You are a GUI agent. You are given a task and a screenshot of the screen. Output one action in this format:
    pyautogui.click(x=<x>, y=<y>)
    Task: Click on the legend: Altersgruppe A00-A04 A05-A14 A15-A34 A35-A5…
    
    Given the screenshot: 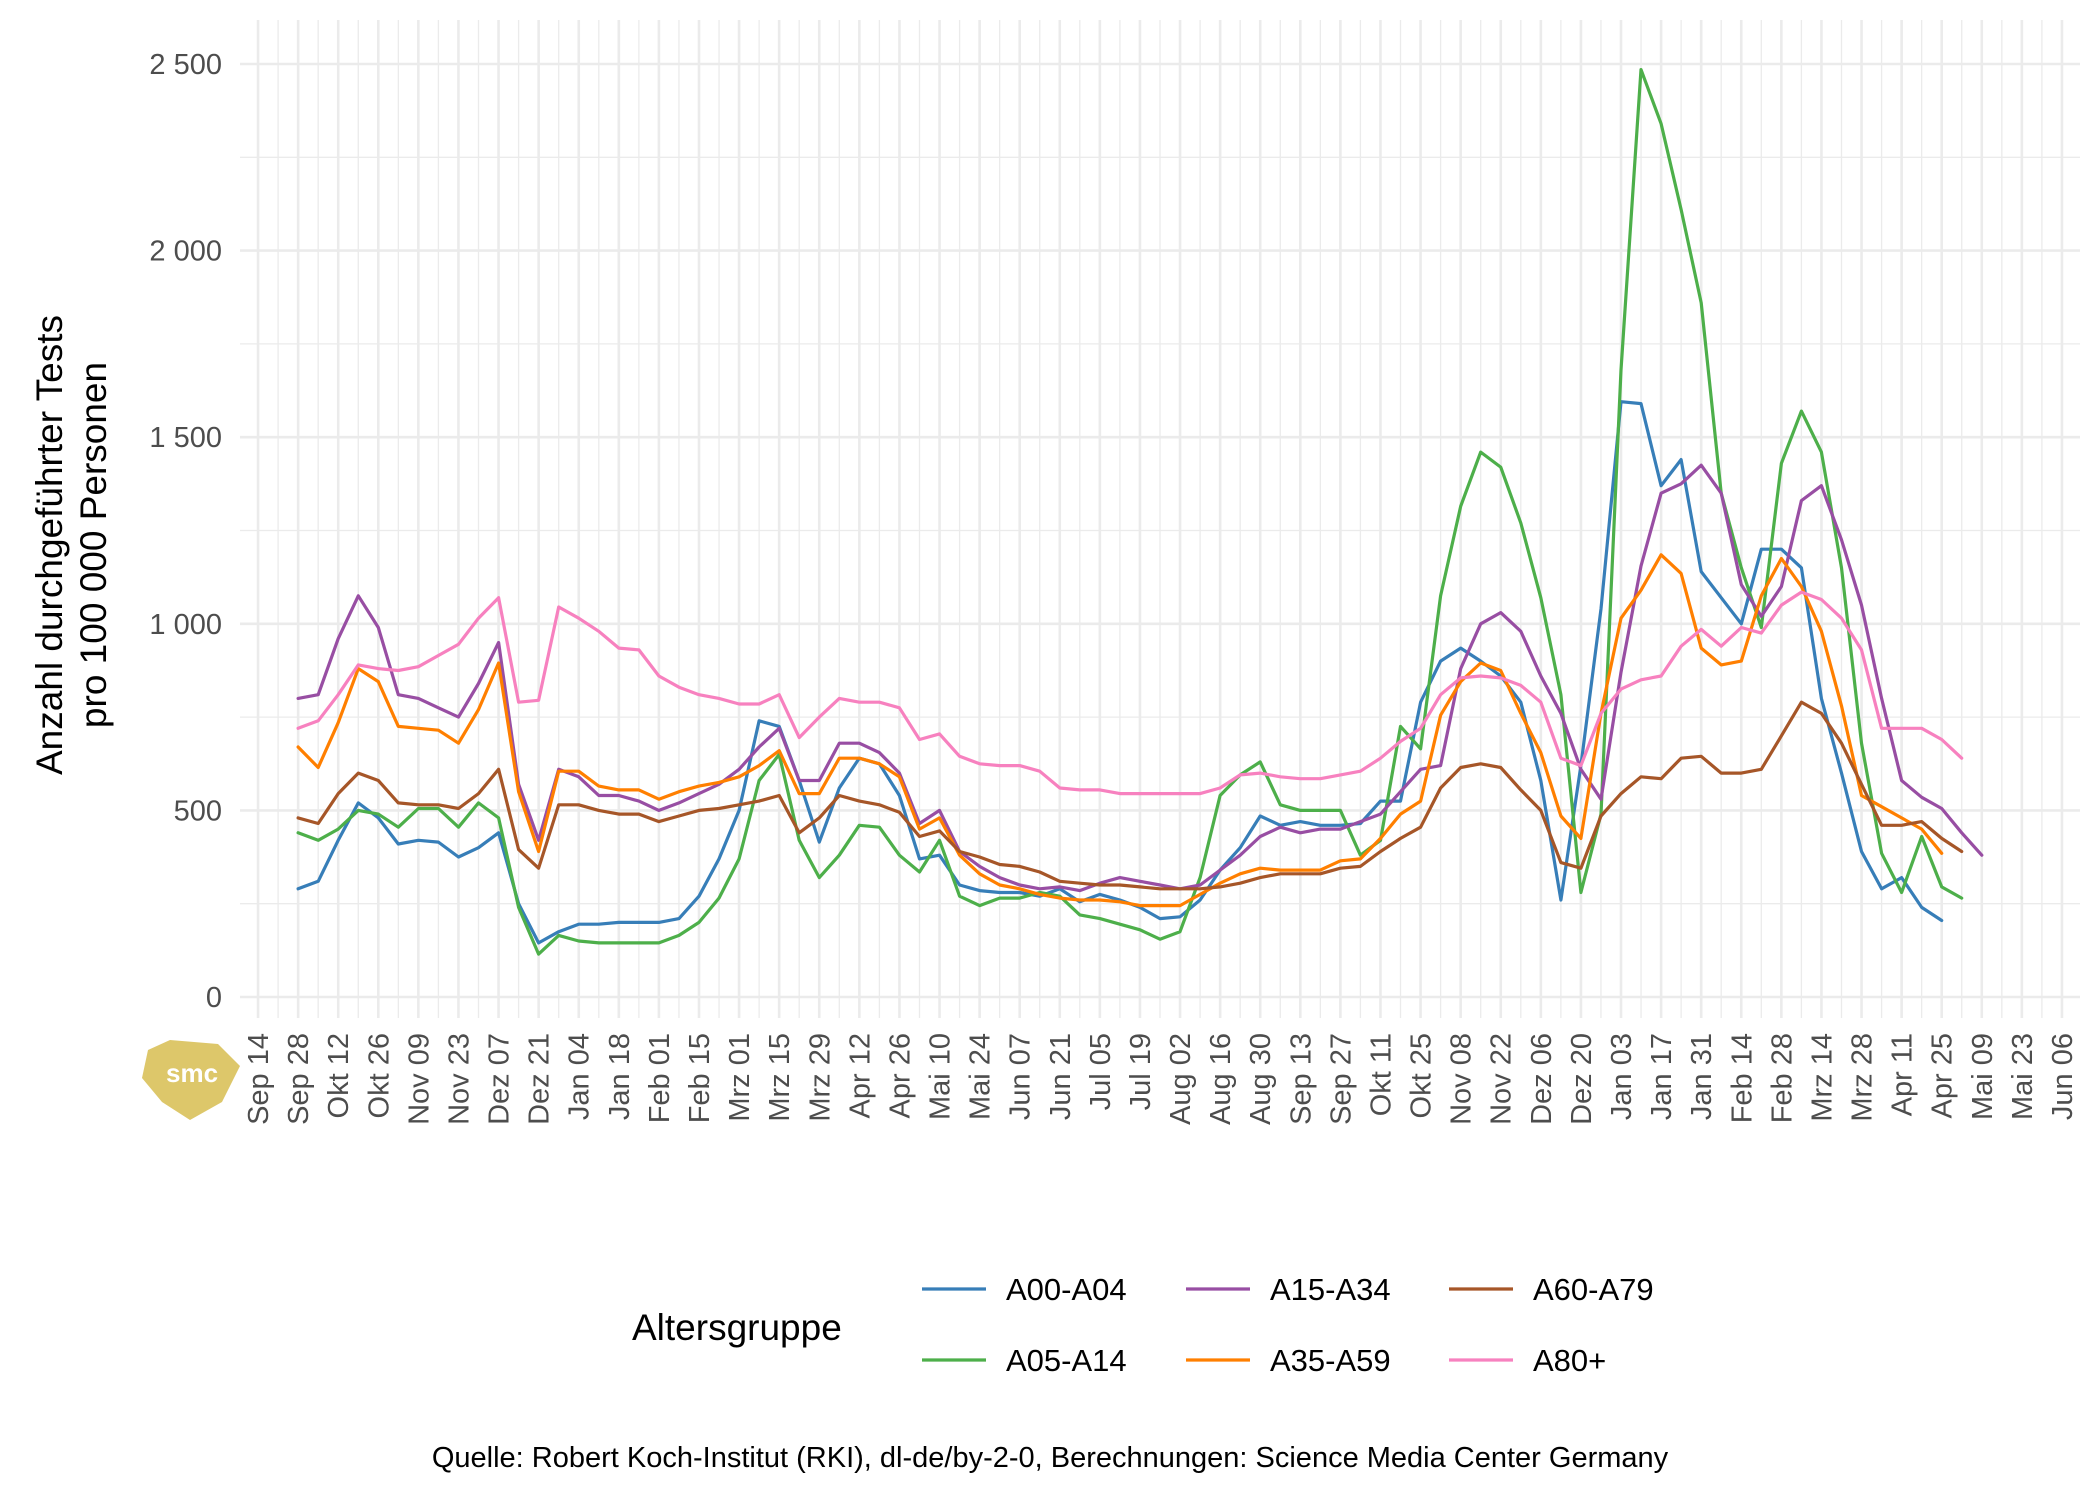 What is the action you would take?
    pyautogui.click(x=1143, y=1325)
    